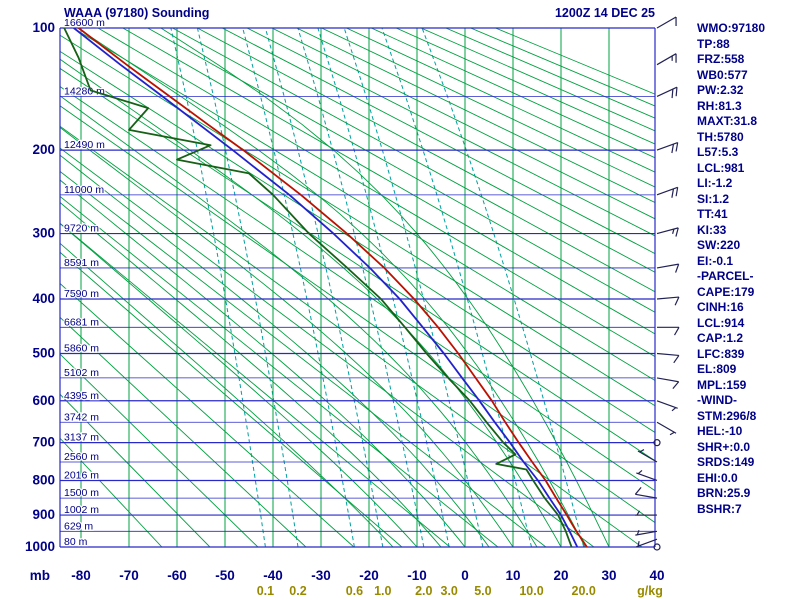 Image resolution: width=800 pixels, height=600 pixels. What do you see at coordinates (43, 149) in the screenshot?
I see `svg-text: 200` at bounding box center [43, 149].